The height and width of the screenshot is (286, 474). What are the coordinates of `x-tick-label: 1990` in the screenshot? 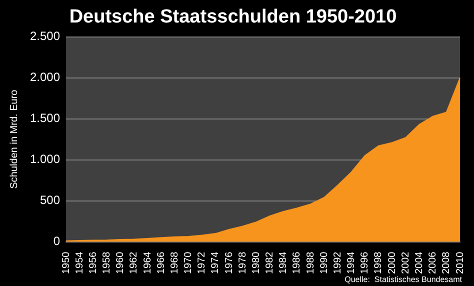 It's located at (324, 262).